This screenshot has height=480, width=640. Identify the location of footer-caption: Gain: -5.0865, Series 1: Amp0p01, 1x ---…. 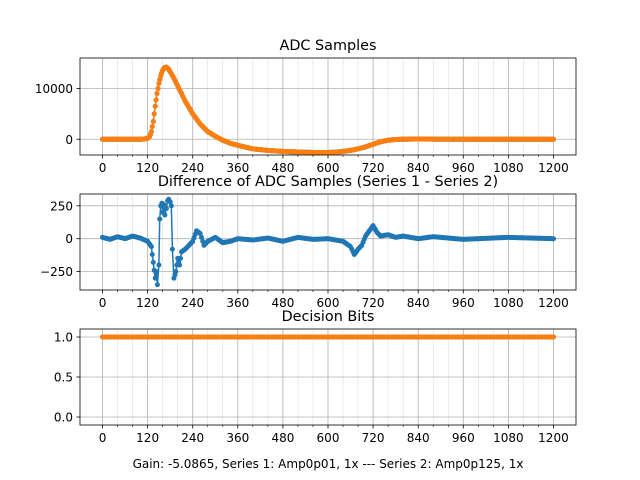
(328, 464).